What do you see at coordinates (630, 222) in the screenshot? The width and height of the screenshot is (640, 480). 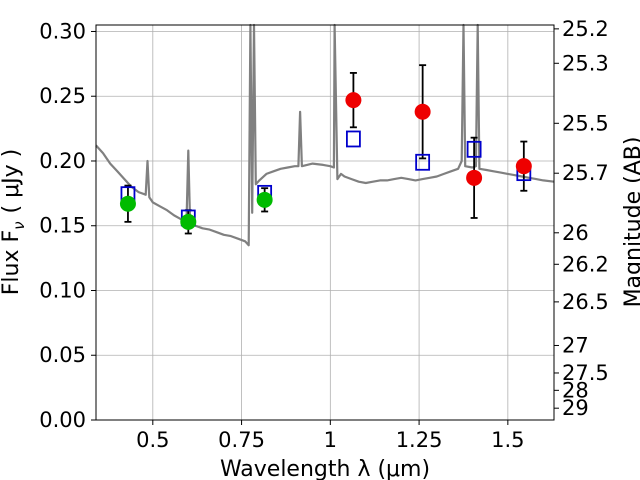 I see `y2-axis-label: Magnitude (AB)` at bounding box center [630, 222].